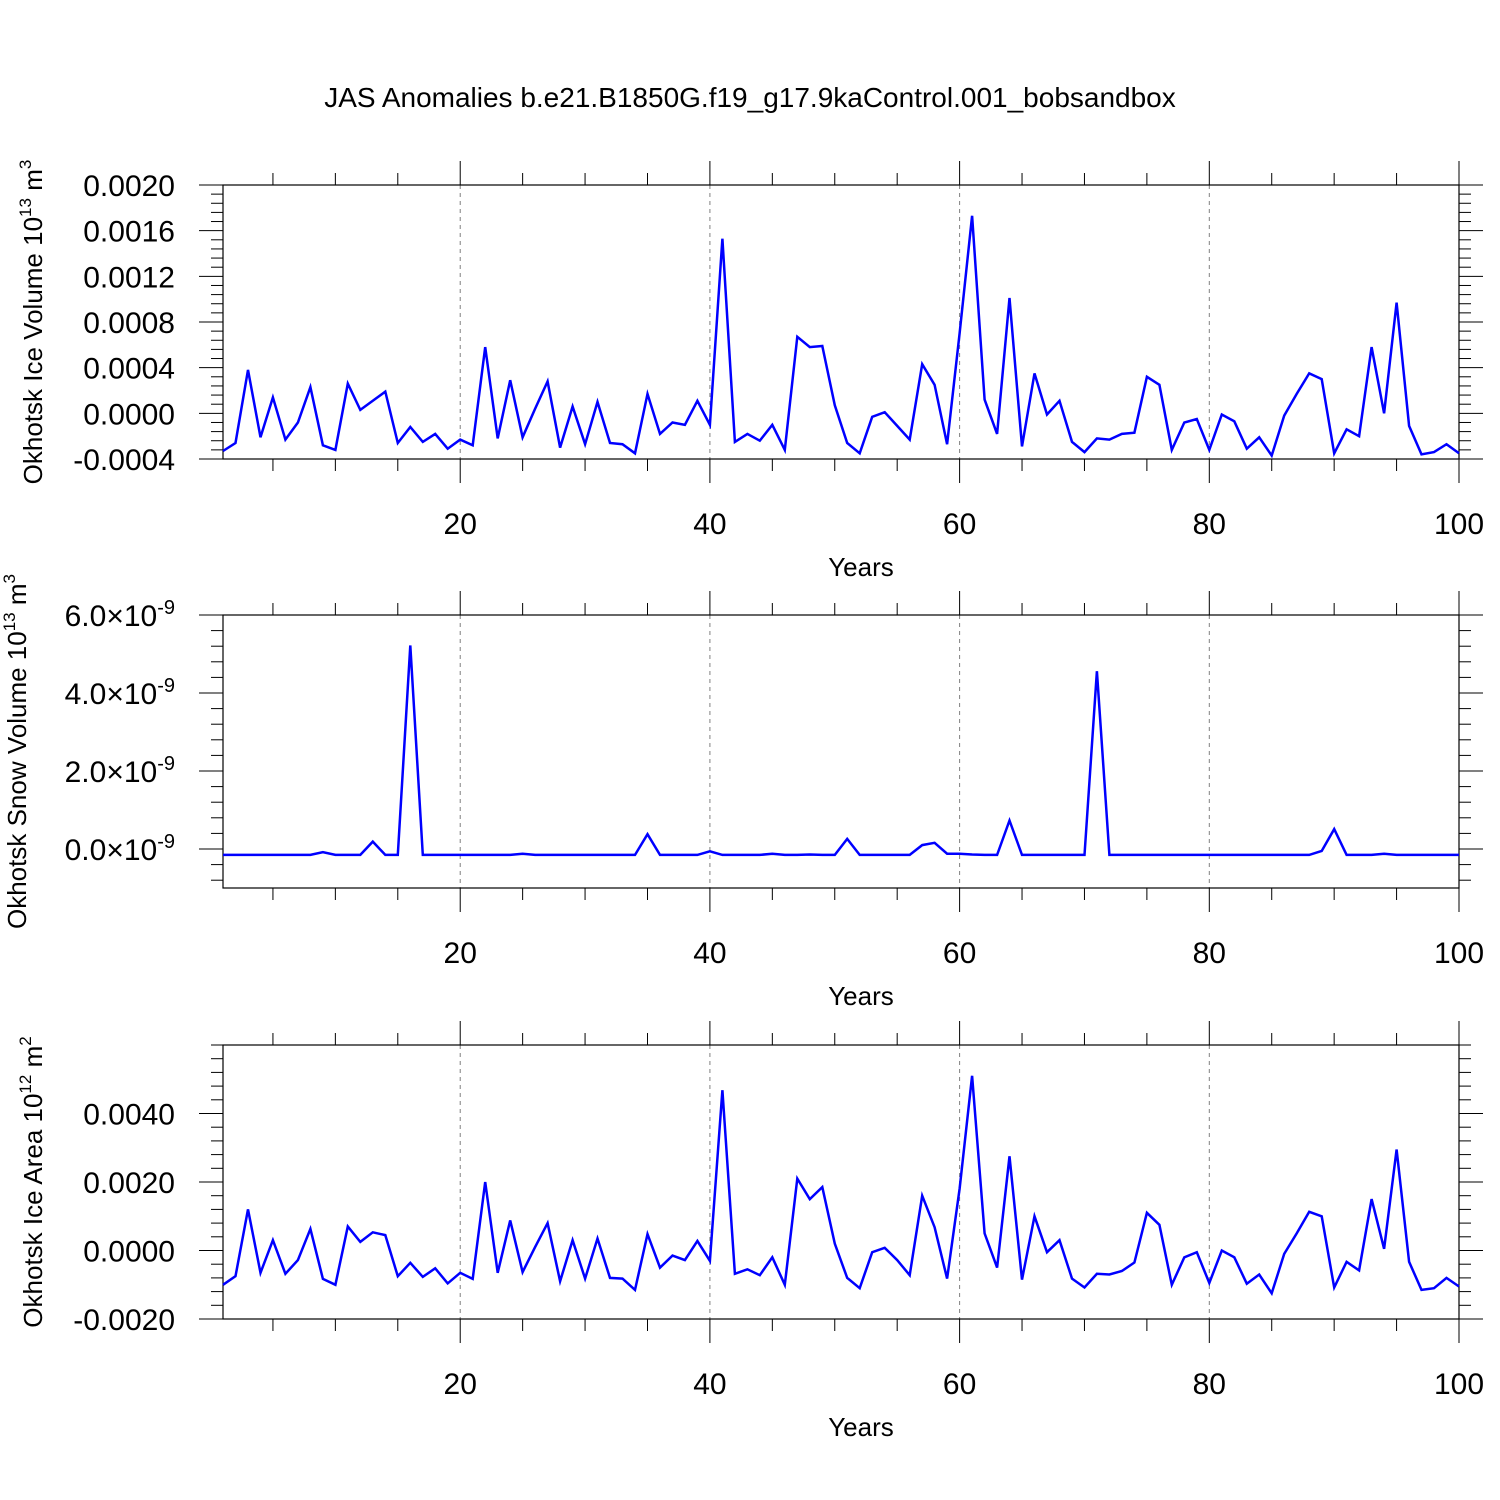 The image size is (1500, 1500). What do you see at coordinates (120, 693) in the screenshot?
I see `y-tick-label: 4.0×10⁻⁹` at bounding box center [120, 693].